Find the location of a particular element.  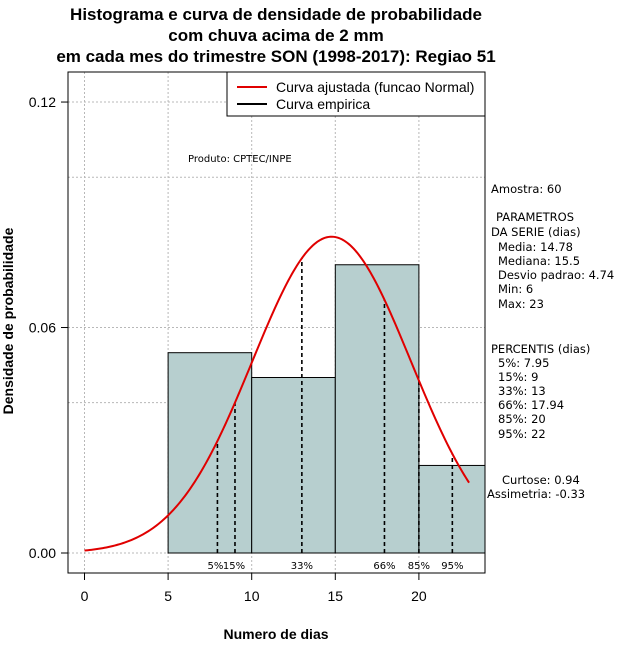

x-tick-label-0: 0 is located at coordinates (85, 596).